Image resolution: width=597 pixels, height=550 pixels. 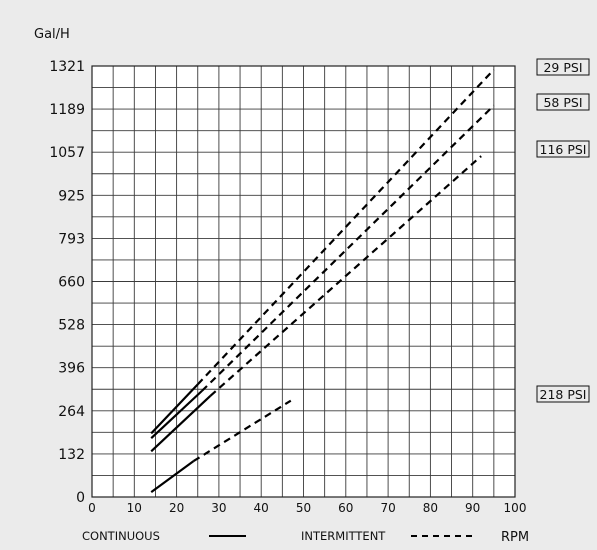 What do you see at coordinates (67, 110) in the screenshot?
I see `y-tick-label: 1189` at bounding box center [67, 110].